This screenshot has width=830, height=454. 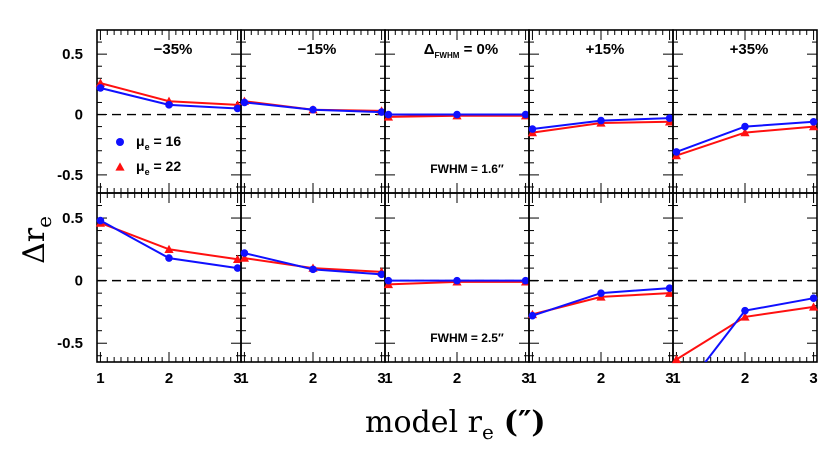 I want to click on panel-r2-c2, so click(x=313, y=277).